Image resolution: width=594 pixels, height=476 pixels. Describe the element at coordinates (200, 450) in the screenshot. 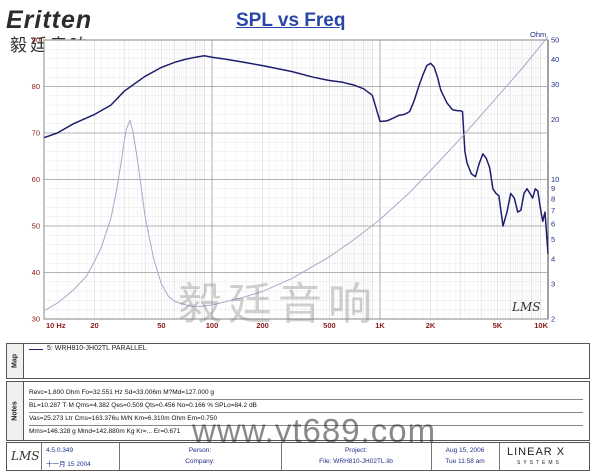

I see `person-label: Person:` at that location.